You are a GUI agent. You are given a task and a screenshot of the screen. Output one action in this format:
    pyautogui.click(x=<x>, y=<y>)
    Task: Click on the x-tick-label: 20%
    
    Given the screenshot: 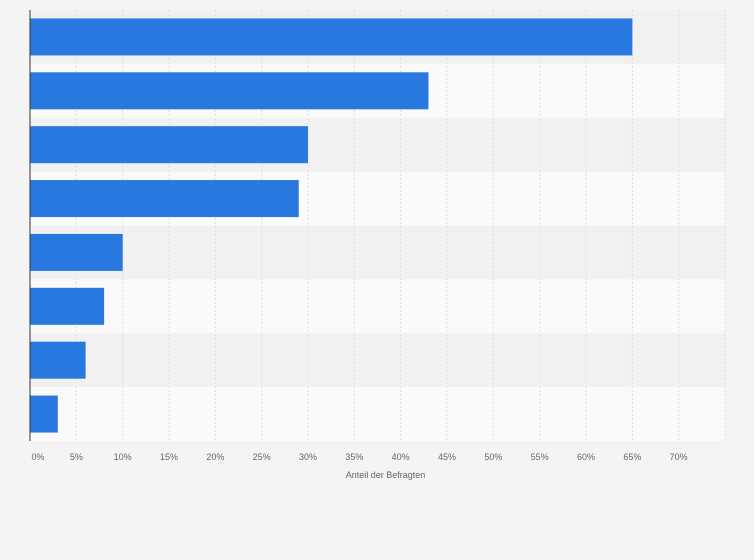 What is the action you would take?
    pyautogui.click(x=215, y=457)
    